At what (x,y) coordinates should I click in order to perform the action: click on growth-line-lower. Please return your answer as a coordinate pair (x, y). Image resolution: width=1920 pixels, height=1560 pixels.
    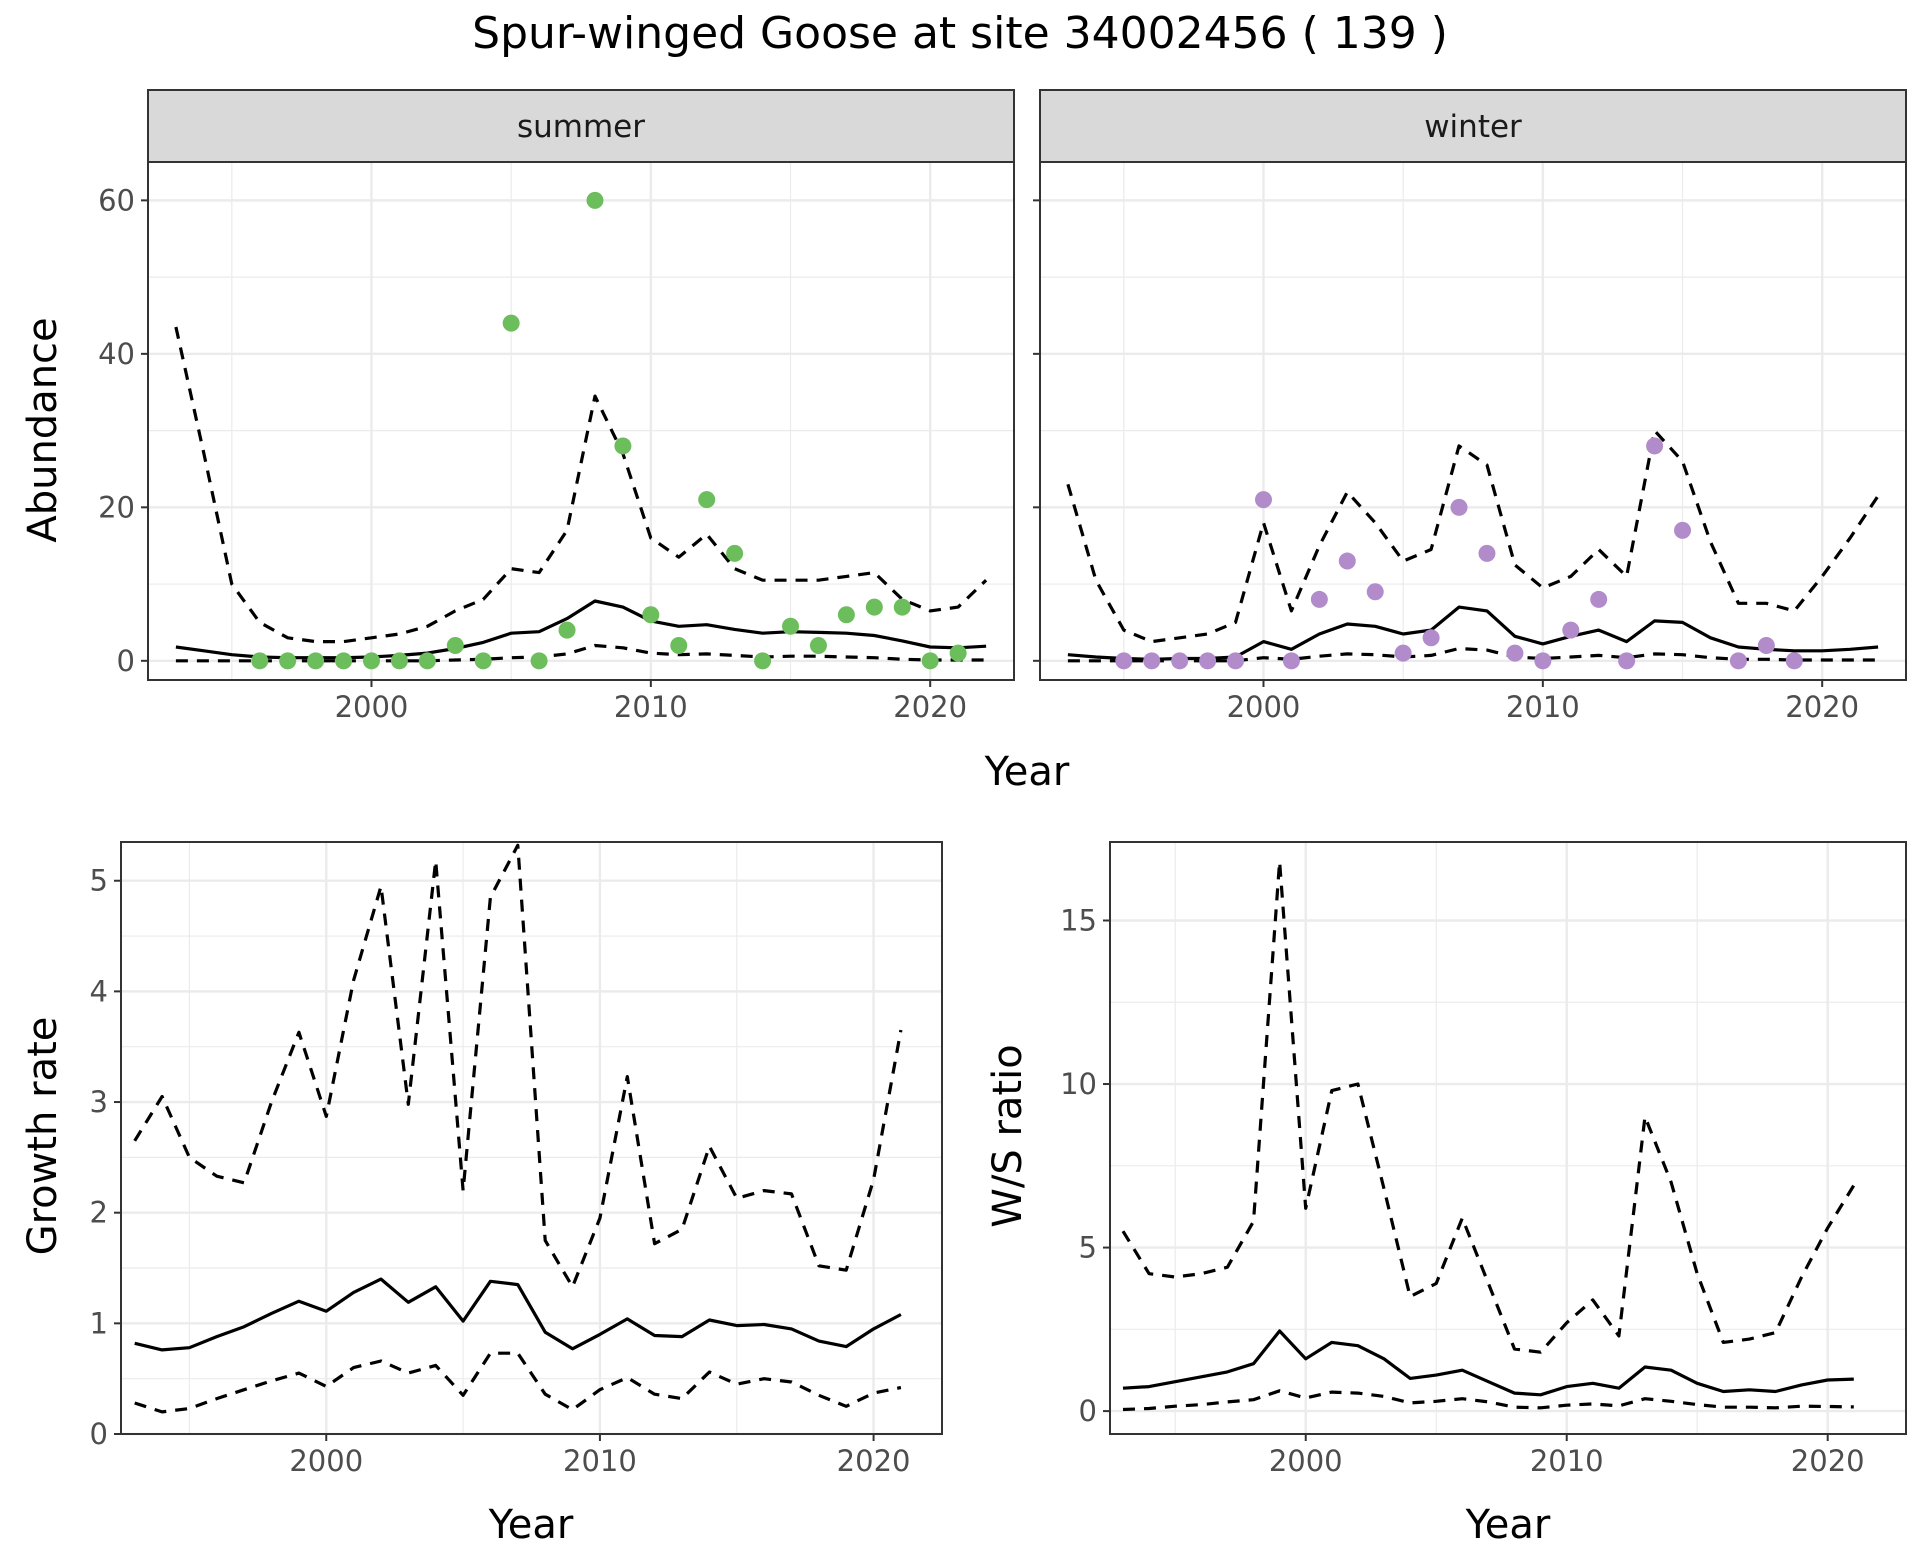
    Looking at the image, I should click on (518, 1382).